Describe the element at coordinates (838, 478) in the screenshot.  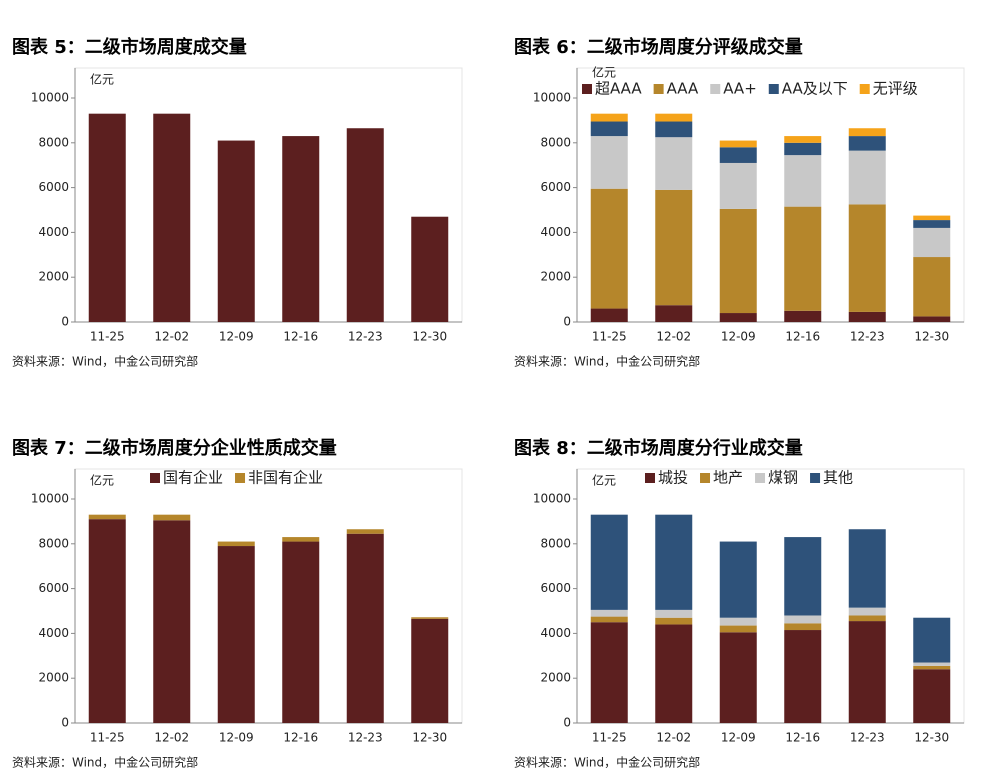
I see `legend-label: 其他` at that location.